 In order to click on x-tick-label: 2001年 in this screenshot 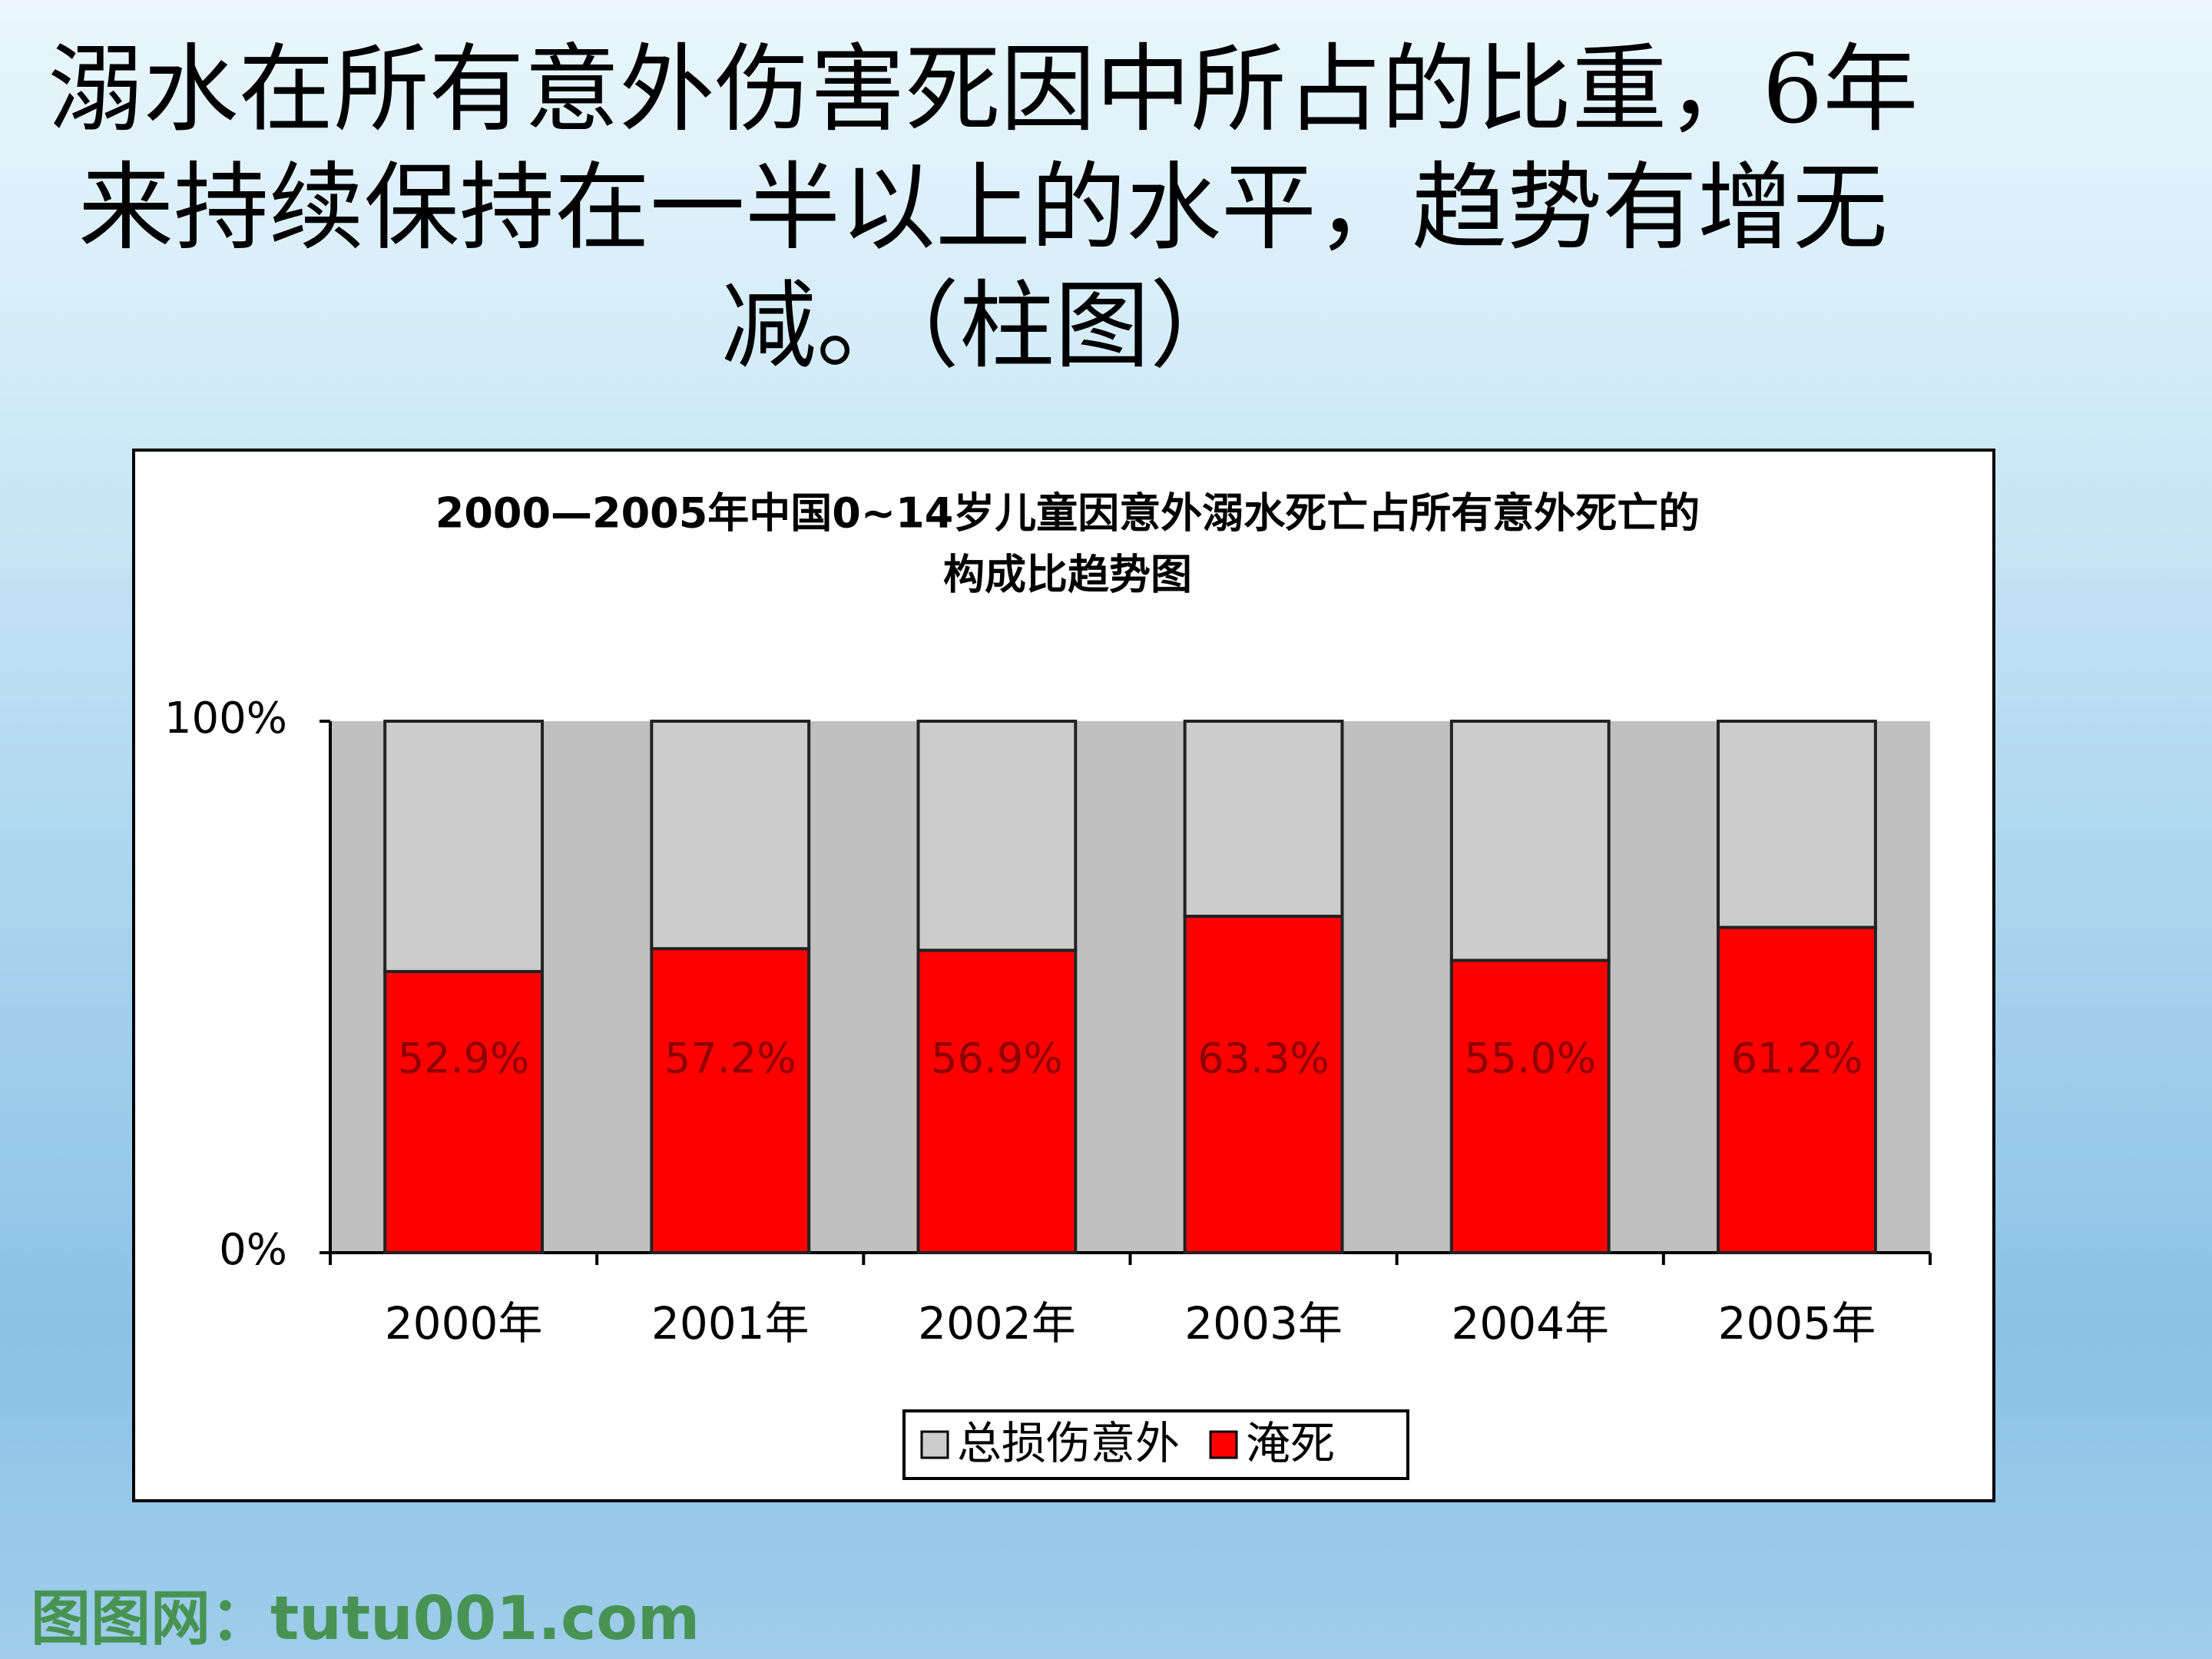, I will do `click(731, 1323)`.